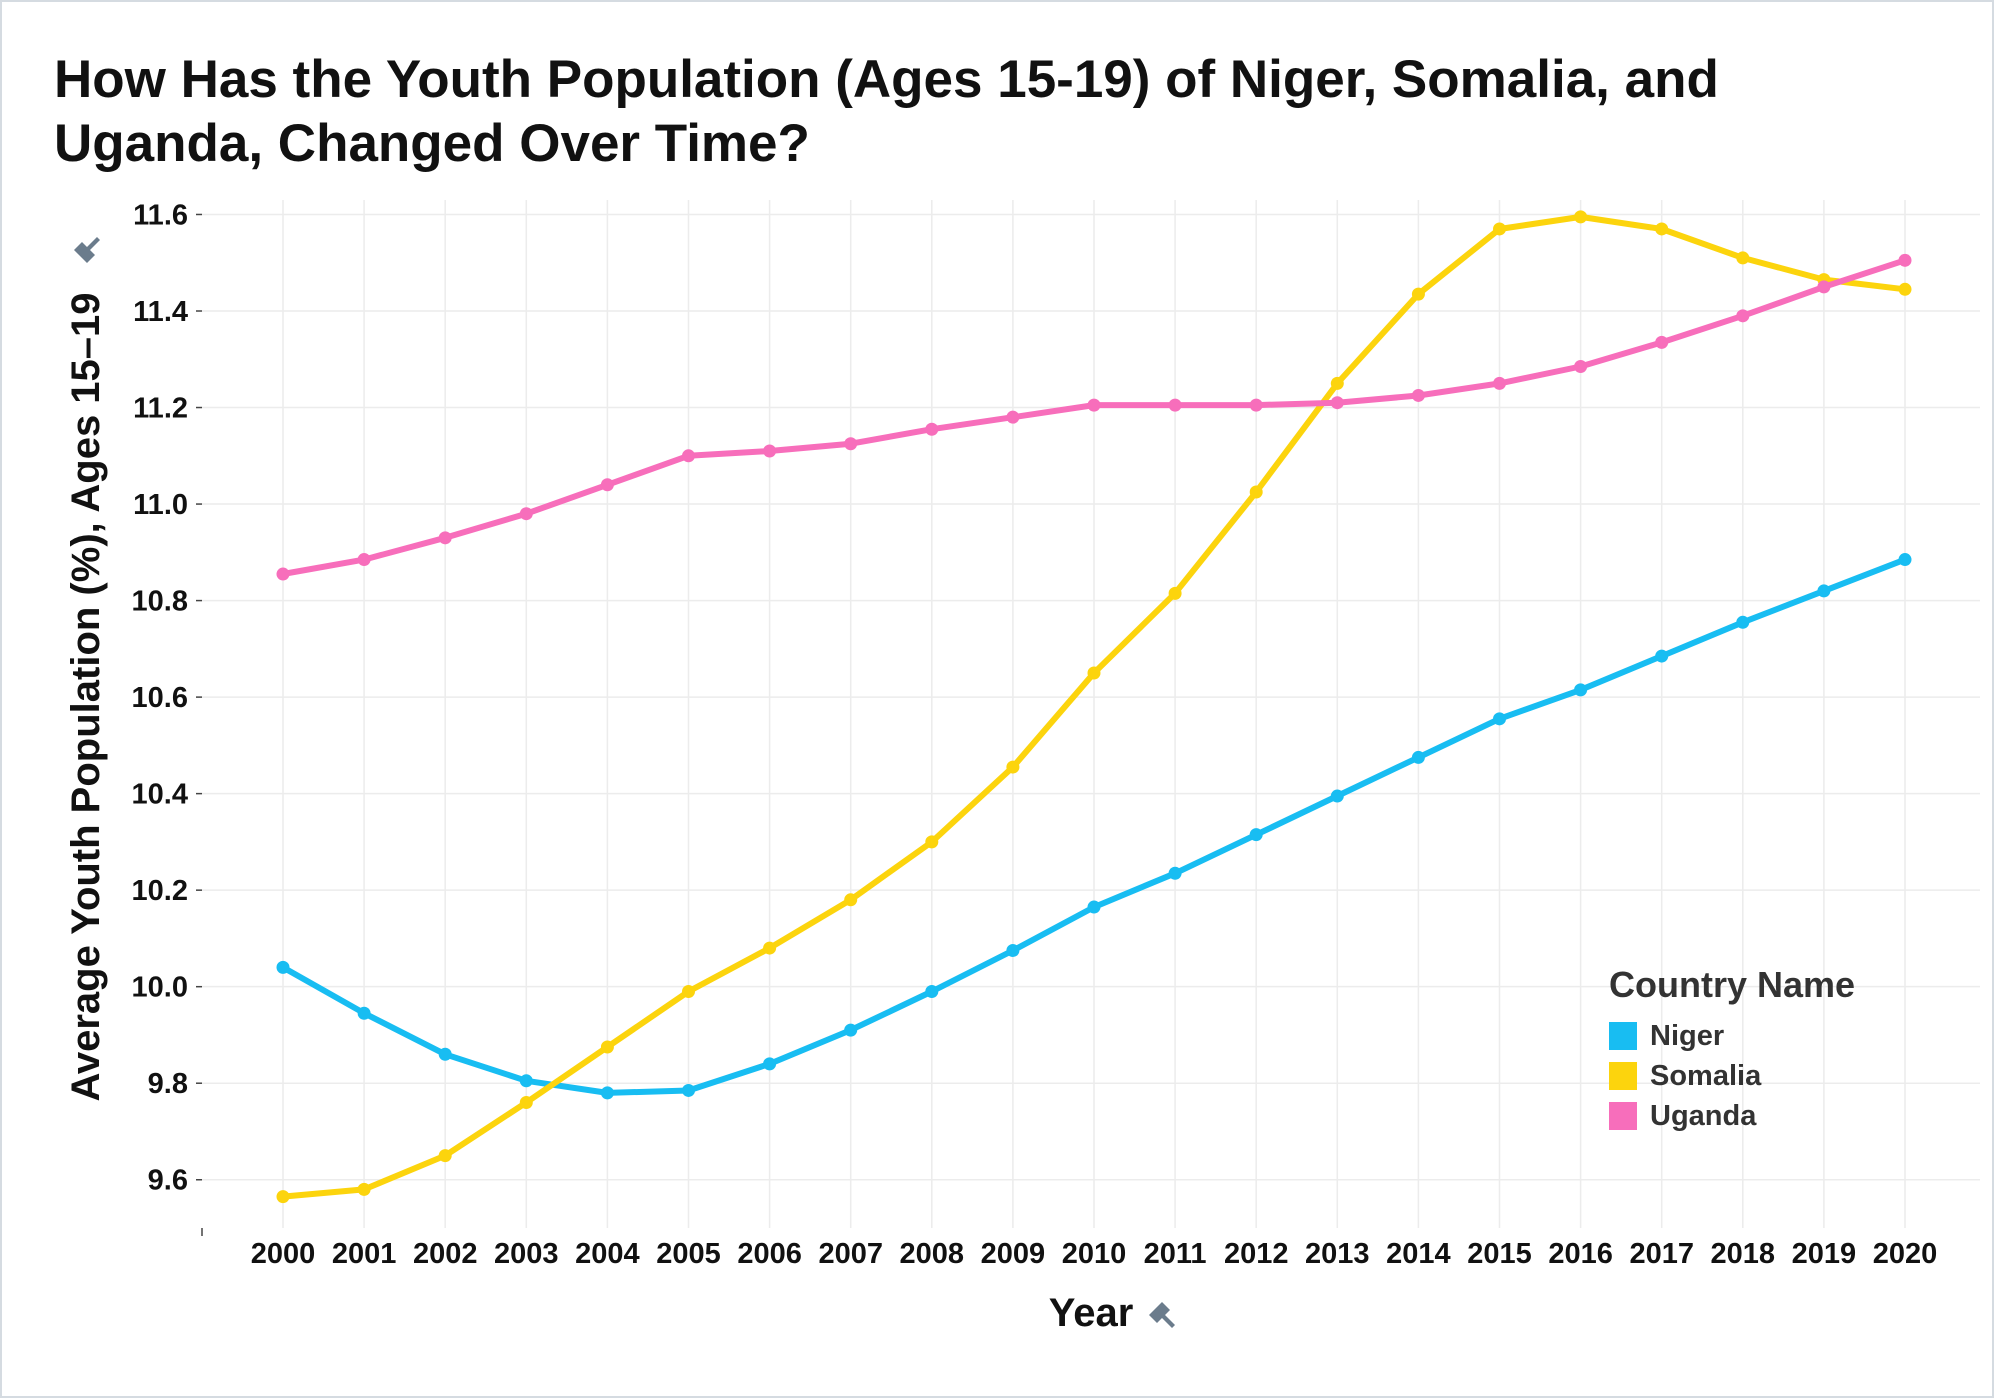 The height and width of the screenshot is (1400, 1994). Describe the element at coordinates (1661, 1254) in the screenshot. I see `x-tick-label: 2017` at that location.